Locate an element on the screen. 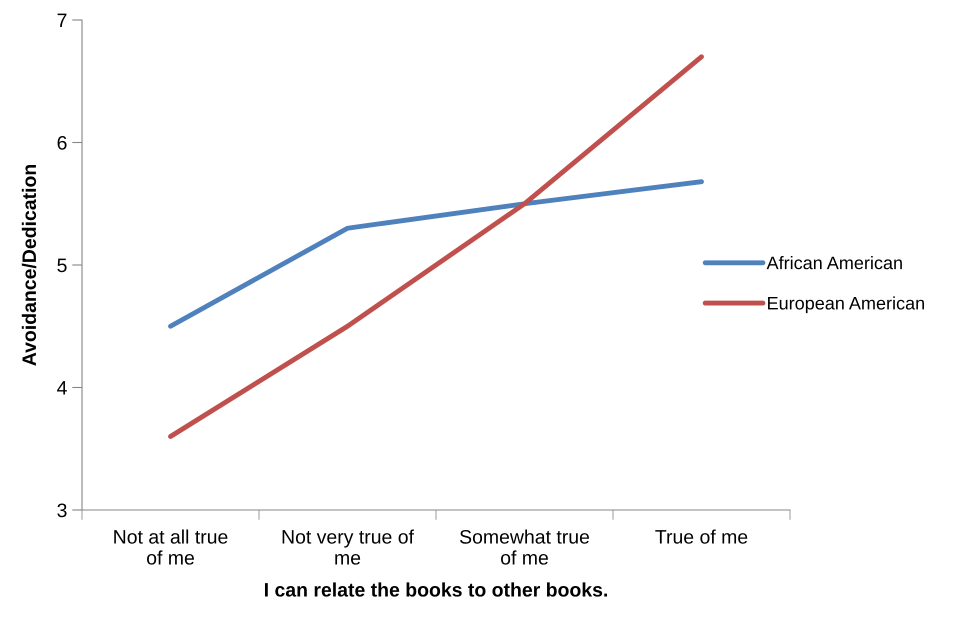 This screenshot has width=977, height=627. y-tick-label: 6 is located at coordinates (62, 143).